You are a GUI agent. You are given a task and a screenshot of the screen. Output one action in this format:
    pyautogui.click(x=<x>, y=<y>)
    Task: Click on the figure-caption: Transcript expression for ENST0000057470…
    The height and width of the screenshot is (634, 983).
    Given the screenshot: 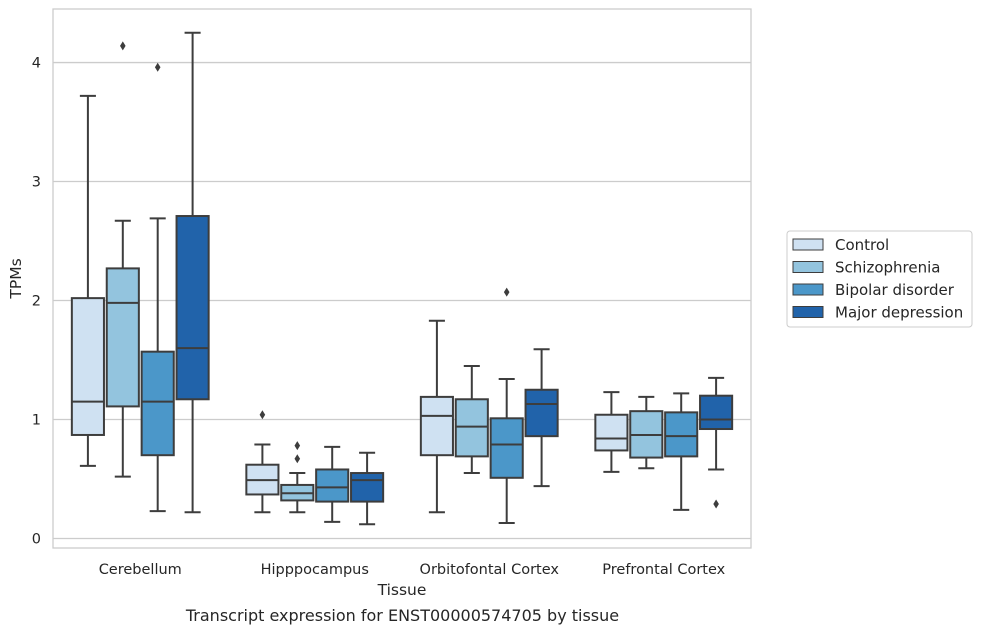 What is the action you would take?
    pyautogui.click(x=402, y=615)
    